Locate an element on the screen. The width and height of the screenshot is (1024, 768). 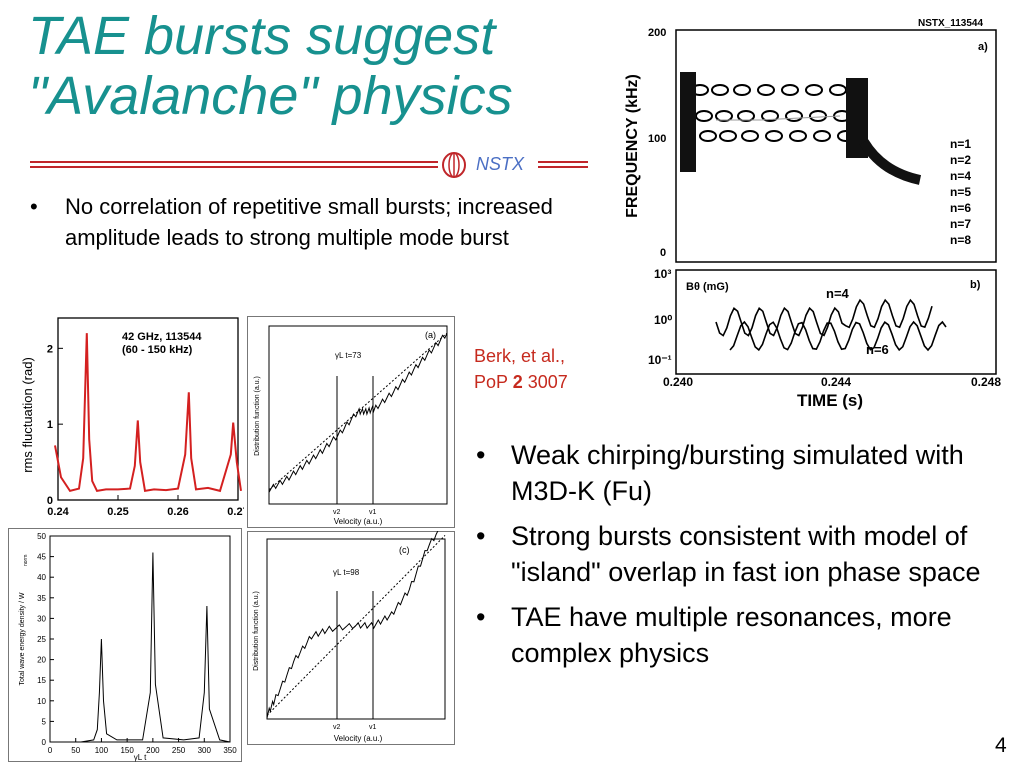
y-axis-label: FREQUENCY (kHz) is located at coordinates (632, 146).